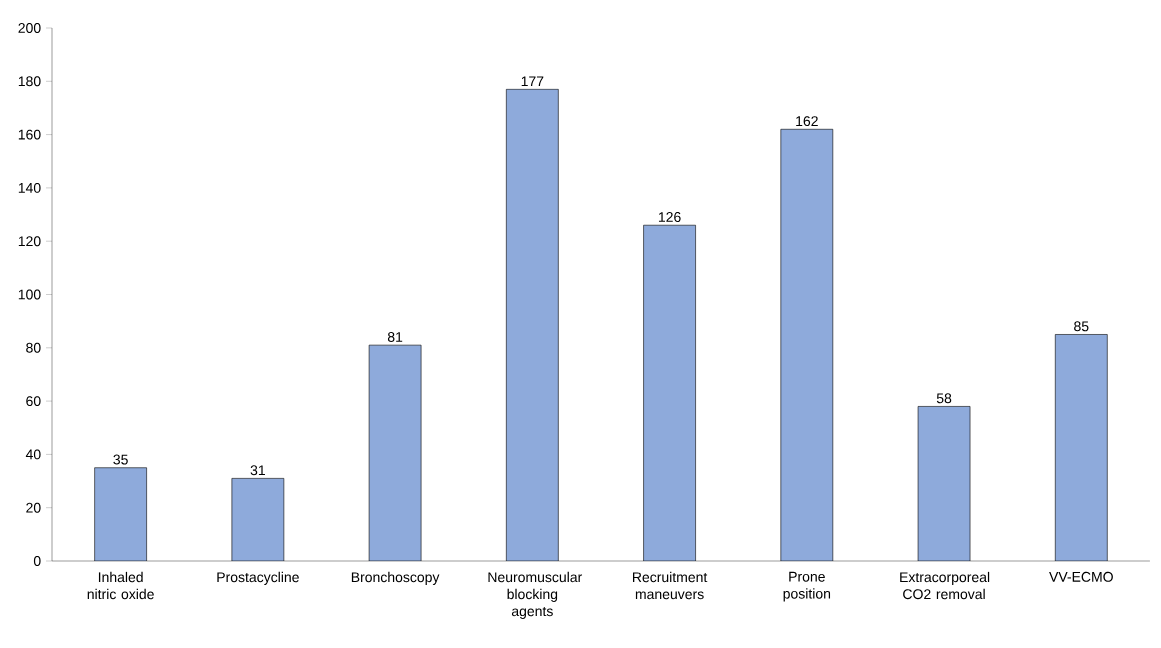  What do you see at coordinates (395, 578) in the screenshot?
I see `x-tick-label: Bronchoscopy` at bounding box center [395, 578].